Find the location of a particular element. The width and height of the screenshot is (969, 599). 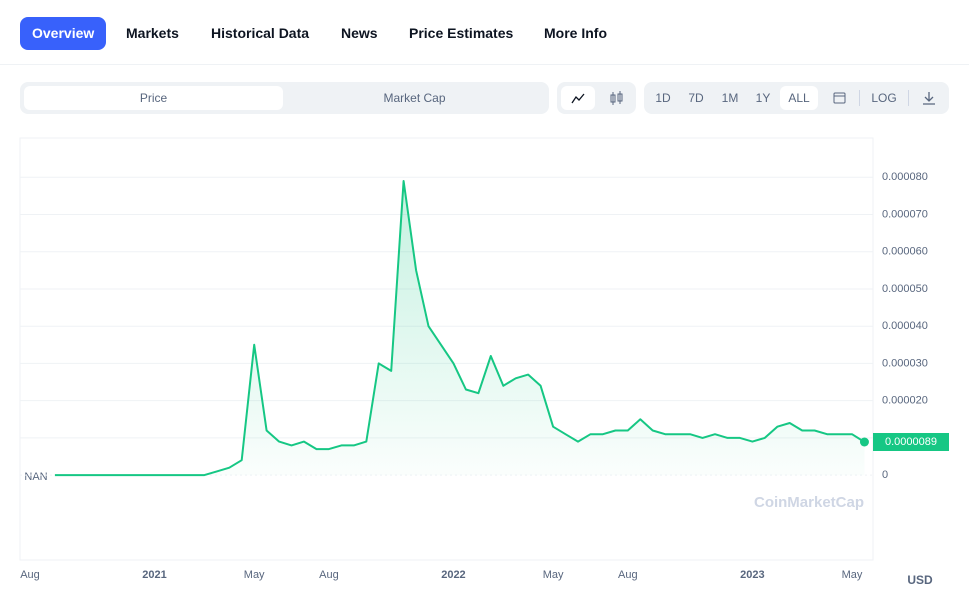

log-button: LOG is located at coordinates (884, 98).